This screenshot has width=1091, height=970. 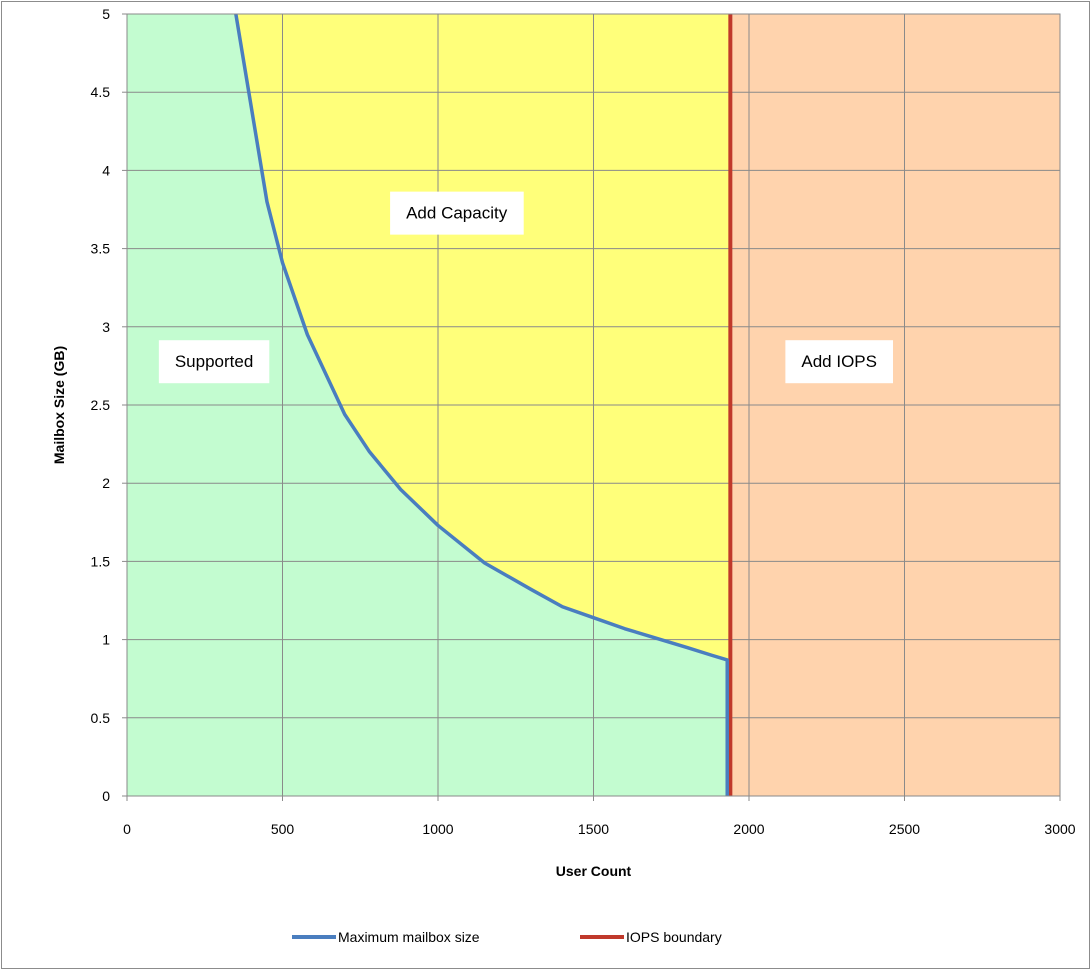 I want to click on y-tick-label: 4.5, so click(x=101, y=92).